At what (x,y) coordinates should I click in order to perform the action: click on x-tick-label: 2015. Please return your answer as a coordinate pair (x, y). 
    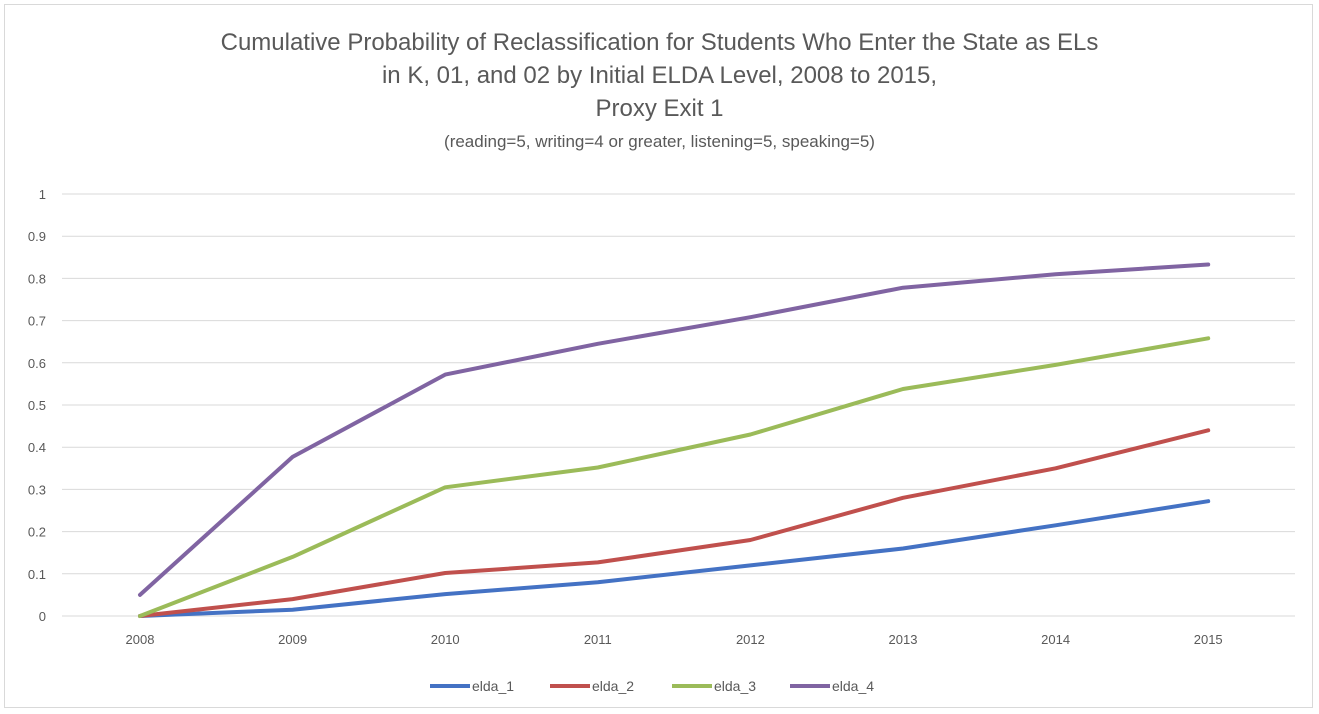
    Looking at the image, I should click on (1208, 639).